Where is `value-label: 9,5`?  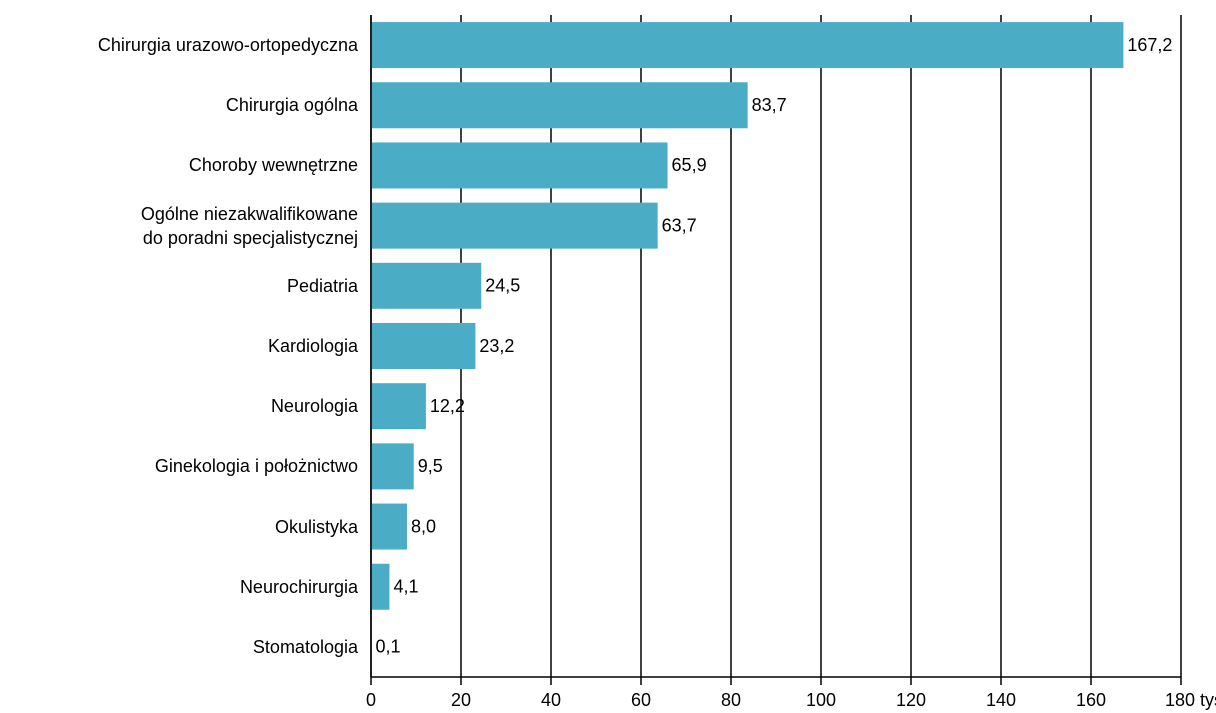 value-label: 9,5 is located at coordinates (430, 466).